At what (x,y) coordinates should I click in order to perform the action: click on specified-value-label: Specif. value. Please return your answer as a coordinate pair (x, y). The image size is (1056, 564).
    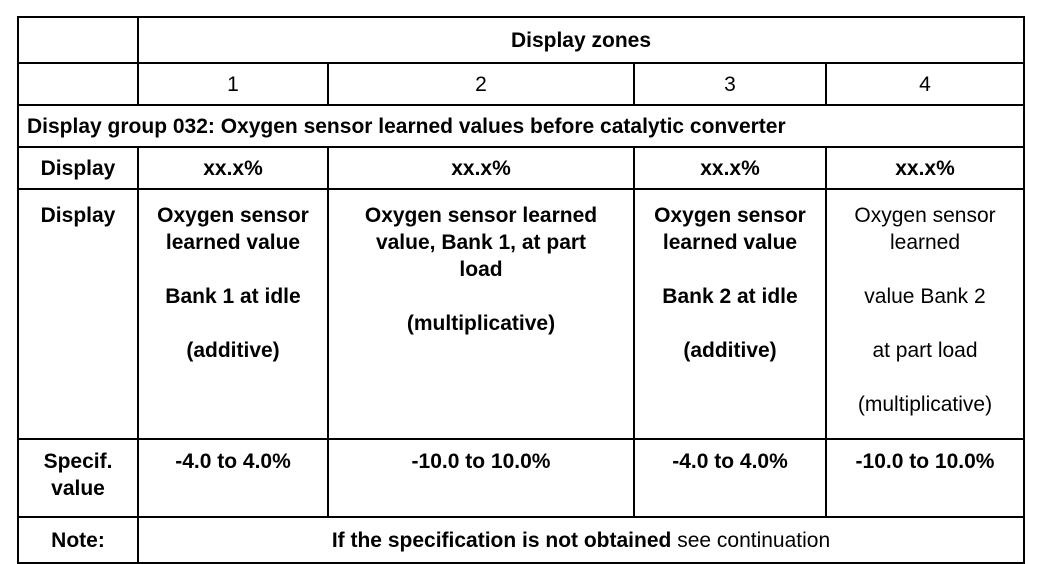
    Looking at the image, I should click on (78, 478).